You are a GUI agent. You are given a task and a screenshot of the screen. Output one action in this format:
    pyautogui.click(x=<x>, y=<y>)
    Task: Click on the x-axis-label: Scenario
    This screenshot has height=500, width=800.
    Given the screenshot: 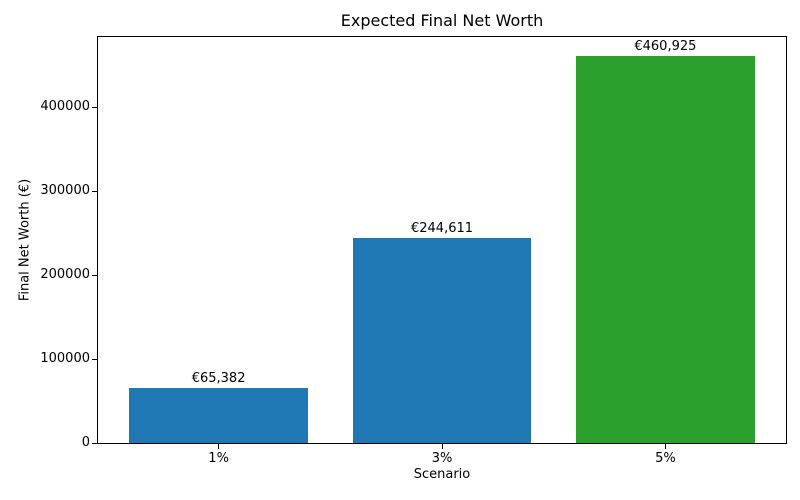 What is the action you would take?
    pyautogui.click(x=442, y=474)
    